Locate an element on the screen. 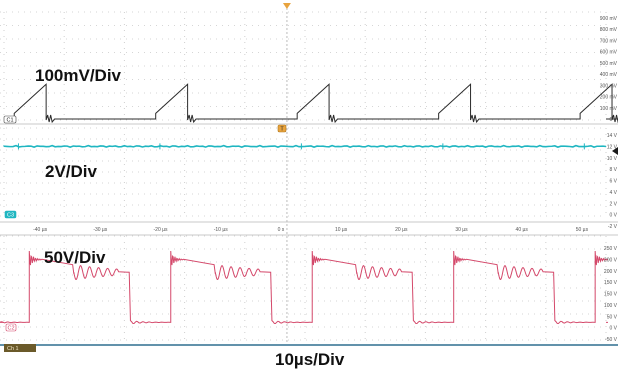  y-tick-label: -50 V is located at coordinates (611, 340).